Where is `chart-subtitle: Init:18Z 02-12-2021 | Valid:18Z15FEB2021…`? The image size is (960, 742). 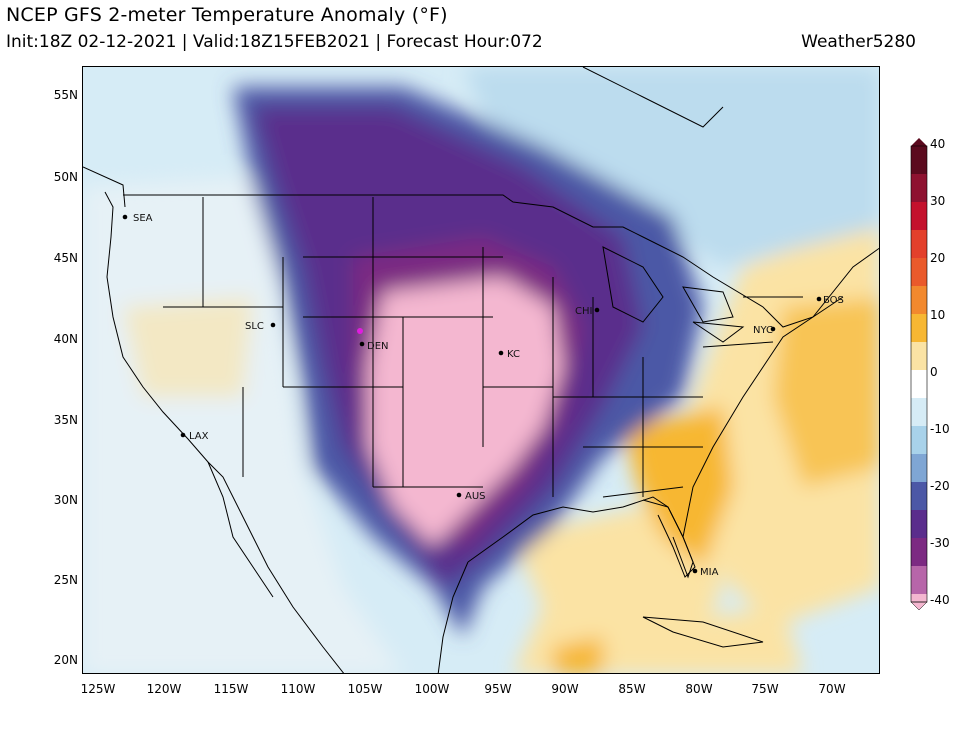
chart-subtitle: Init:18Z 02-12-2021 | Valid:18Z15FEB2021… is located at coordinates (274, 42).